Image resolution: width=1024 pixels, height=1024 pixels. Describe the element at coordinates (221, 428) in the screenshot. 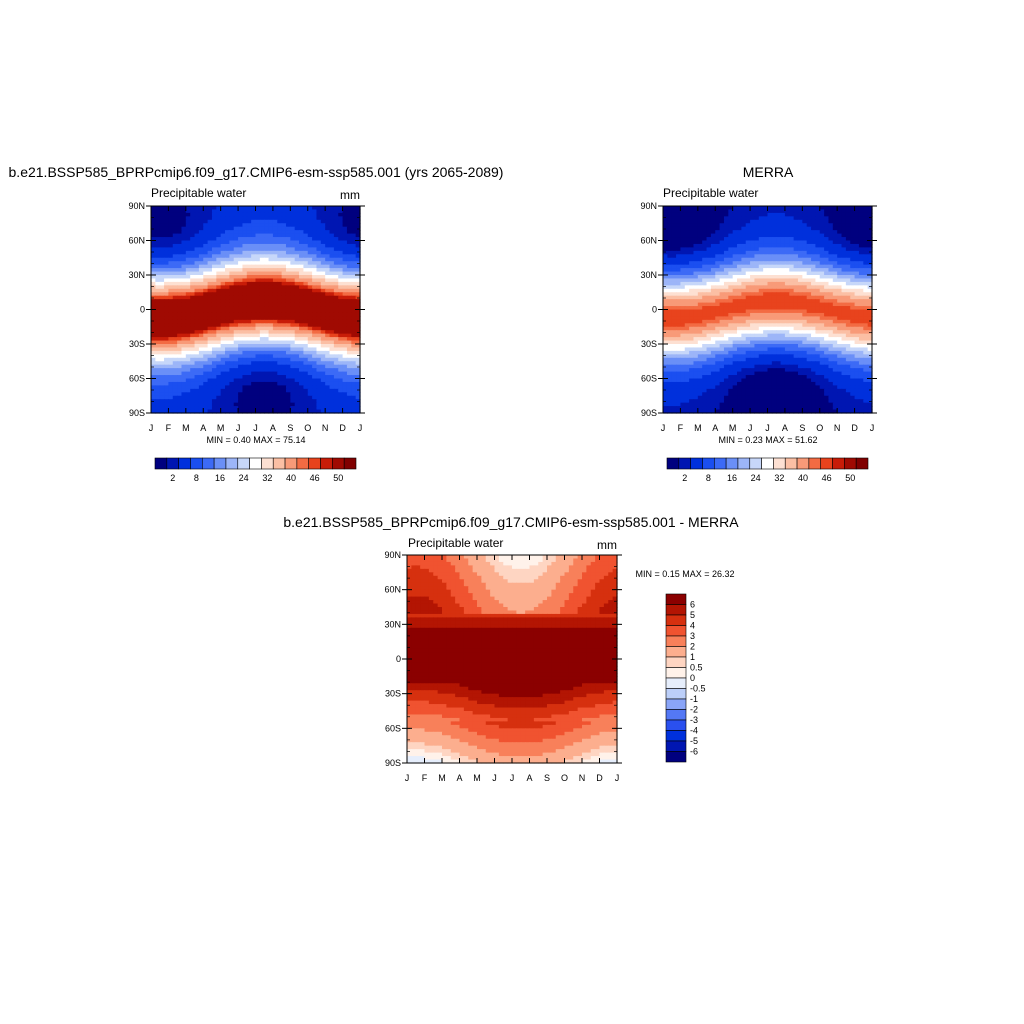

I see `x-tick-label: M` at that location.